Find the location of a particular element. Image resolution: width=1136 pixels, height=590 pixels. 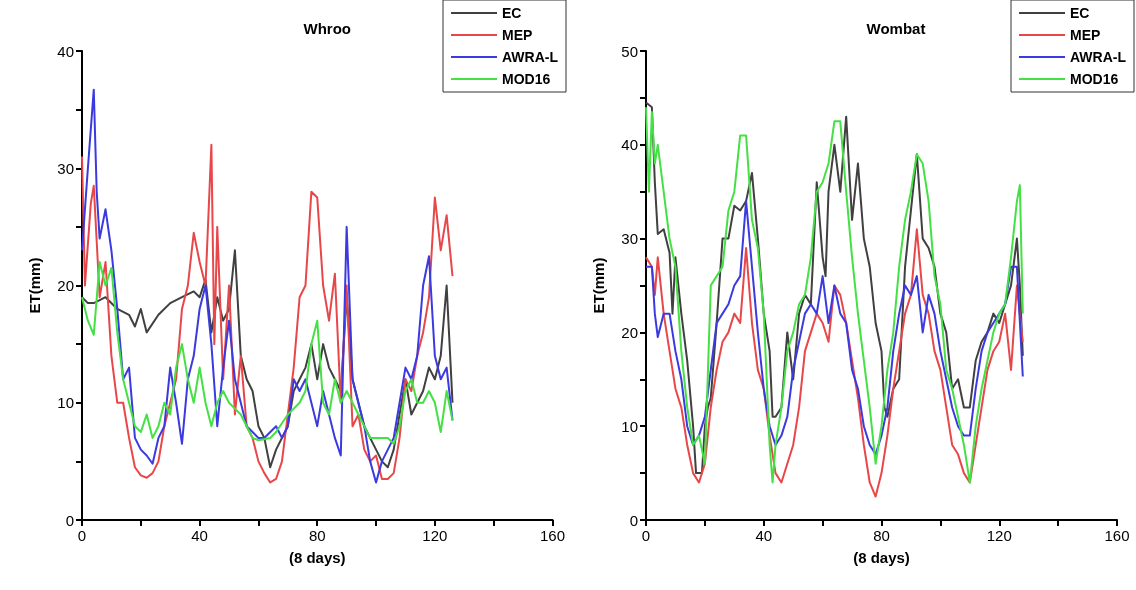

chart-title: Wombat is located at coordinates (896, 28).